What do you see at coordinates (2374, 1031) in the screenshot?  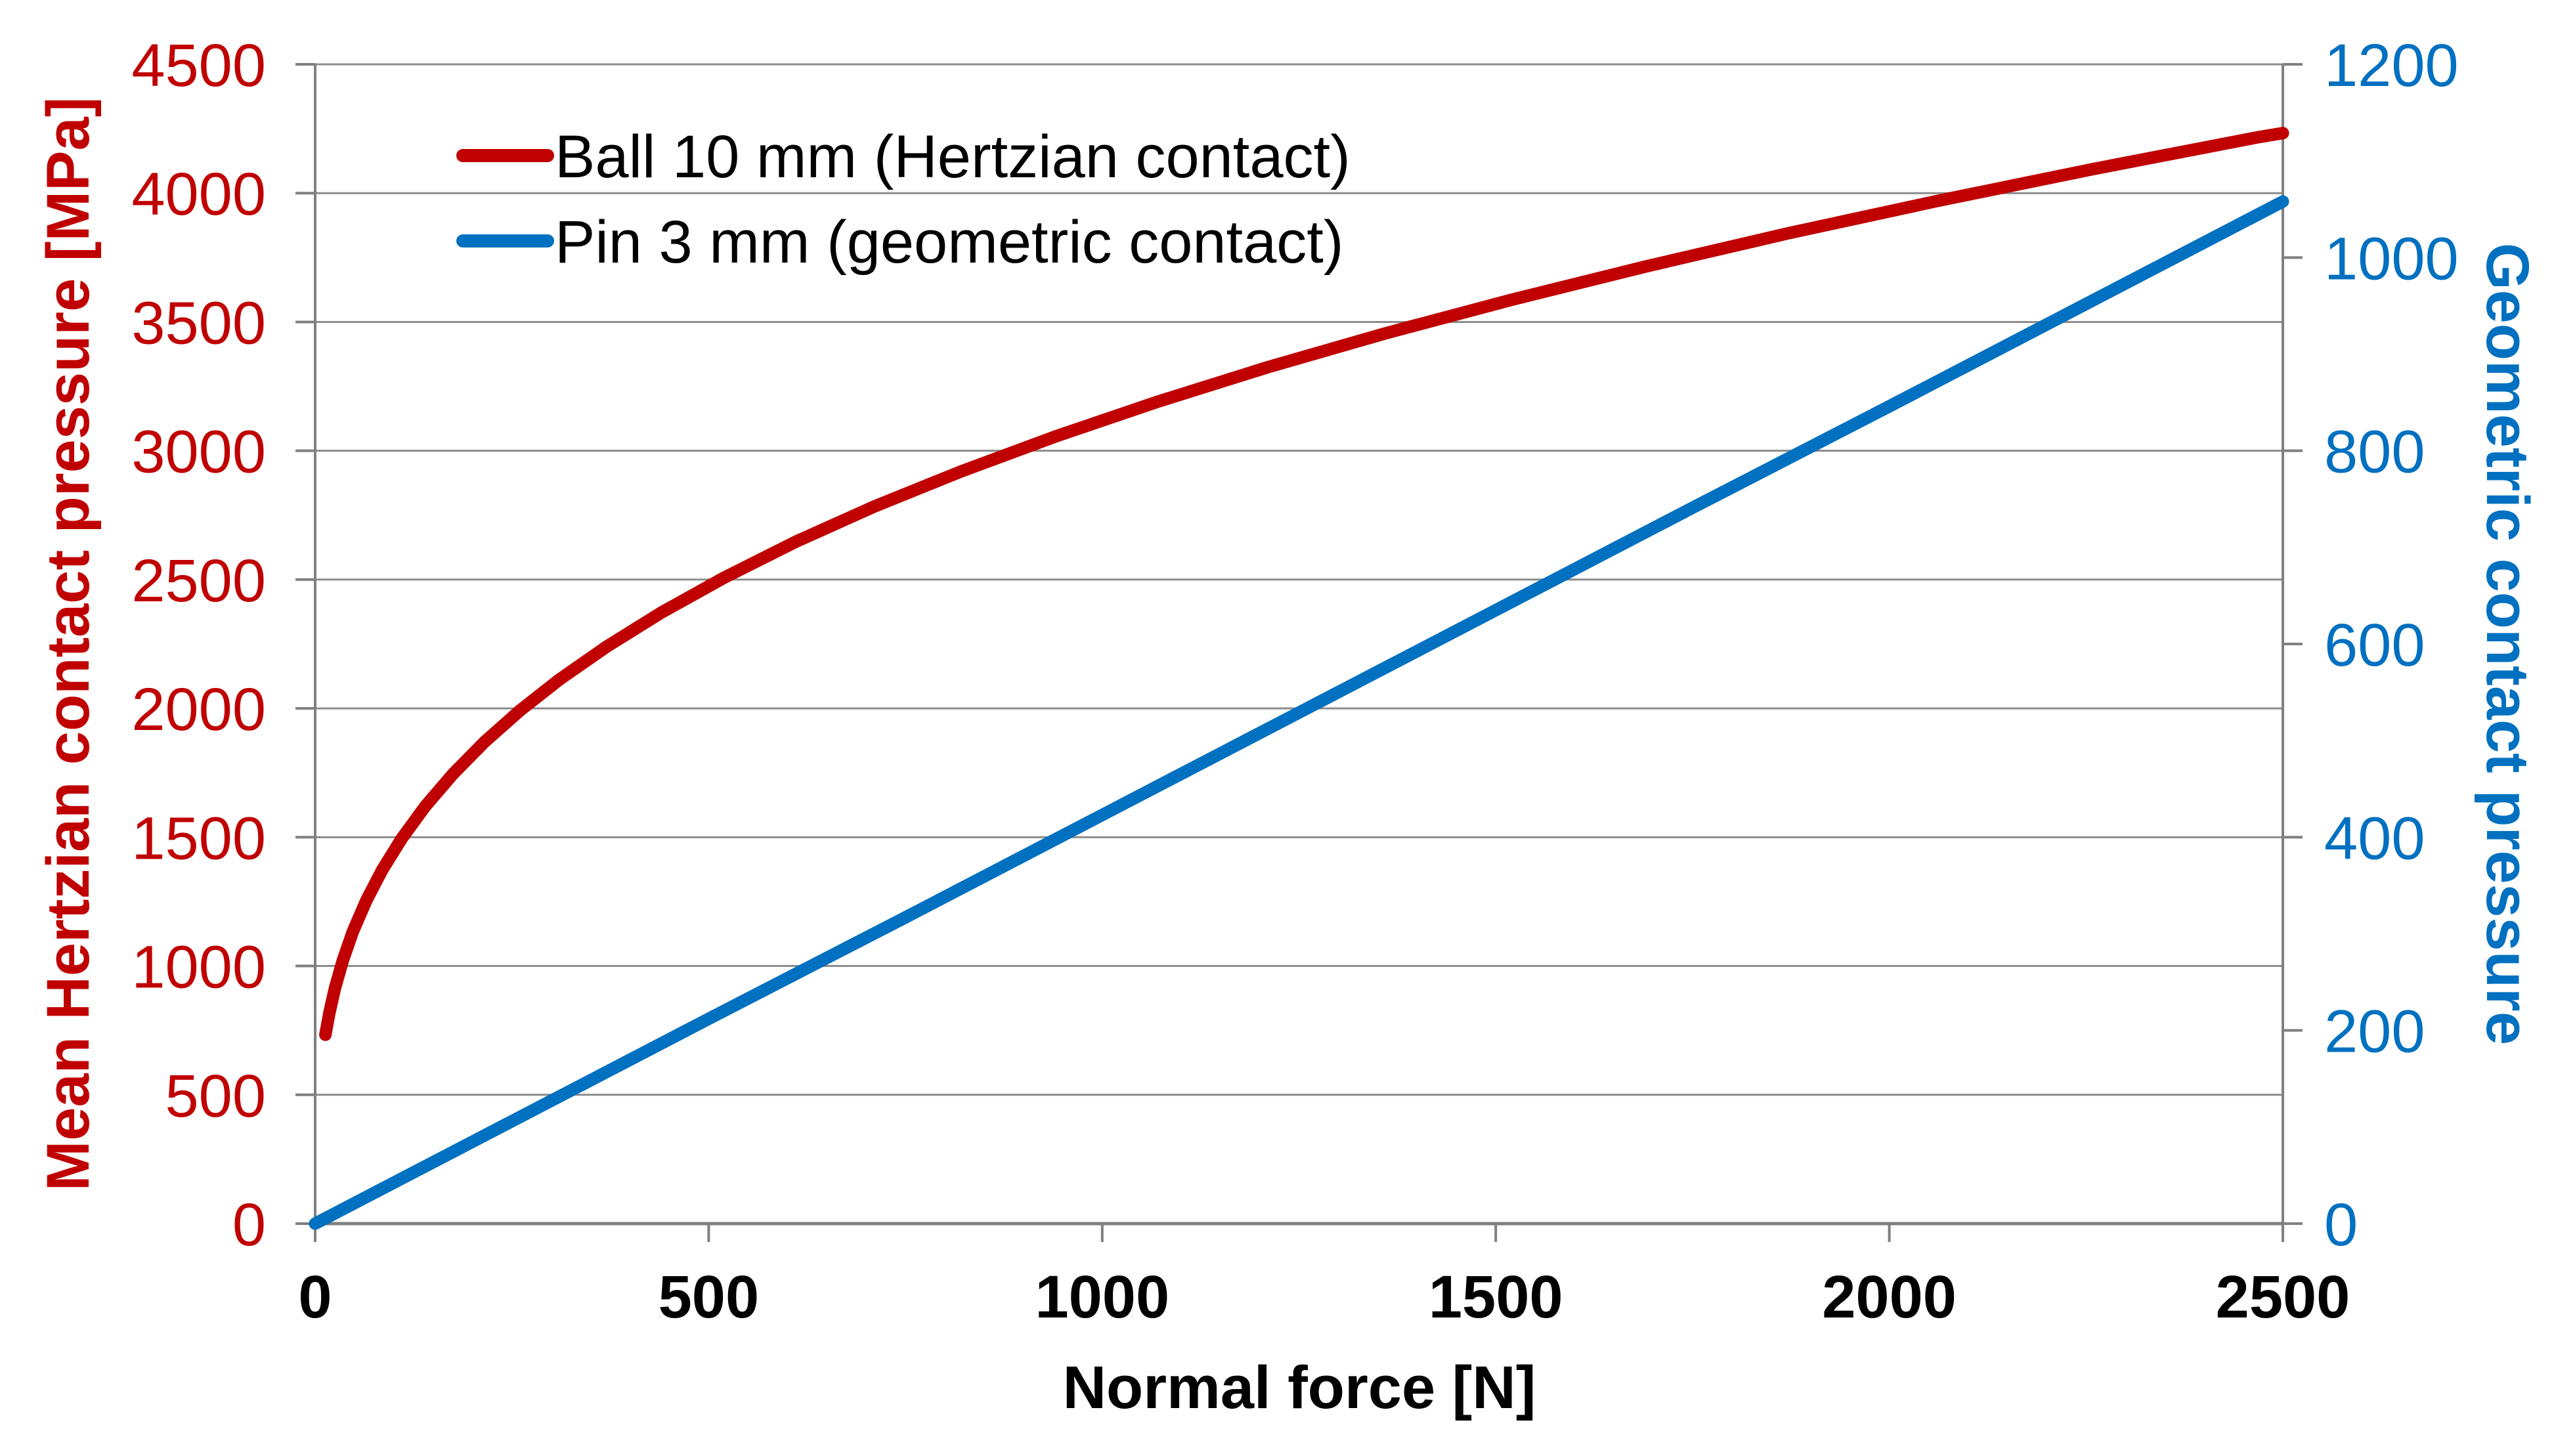 I see `right-tick-label: 200` at bounding box center [2374, 1031].